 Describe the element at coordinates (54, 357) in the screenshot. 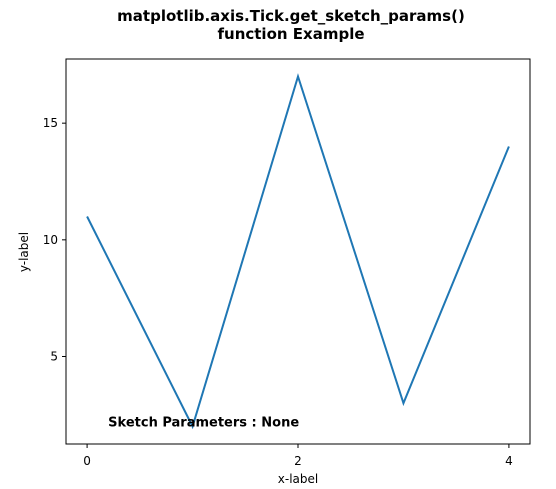

I see `y-tick-label-0: 5` at that location.